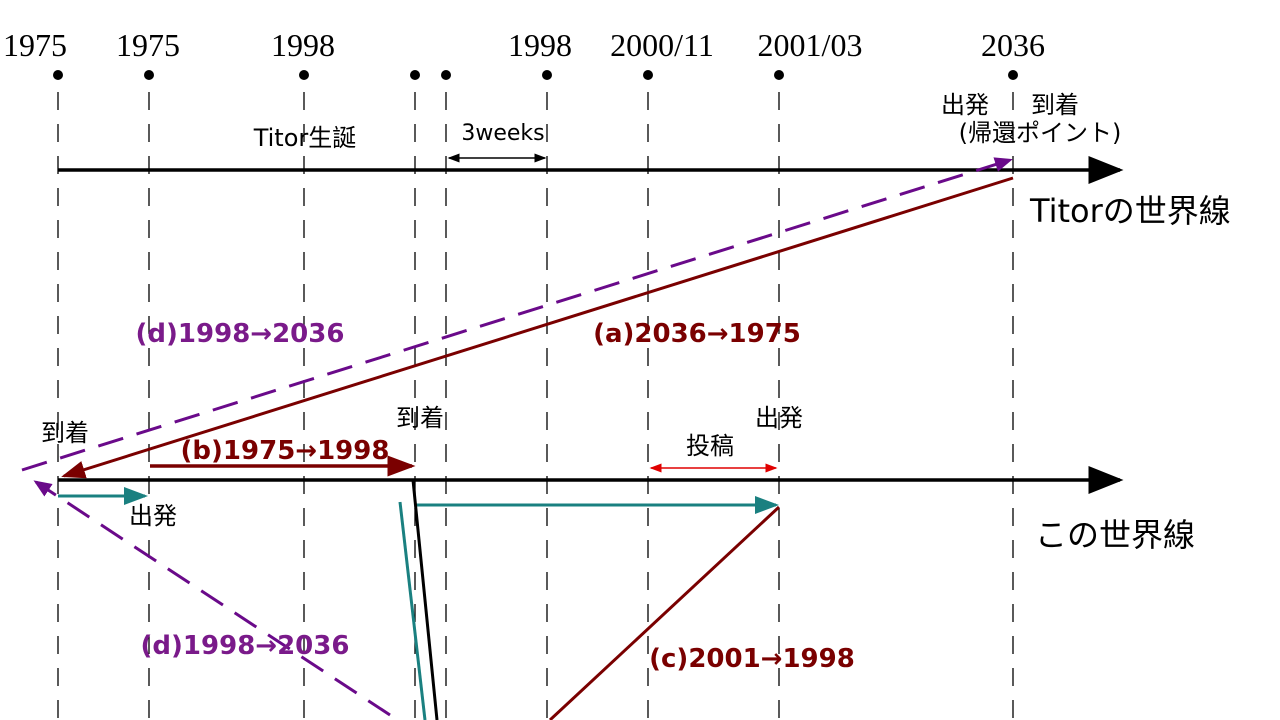  Describe the element at coordinates (662, 45) in the screenshot. I see `tick-label: 2000/11` at that location.